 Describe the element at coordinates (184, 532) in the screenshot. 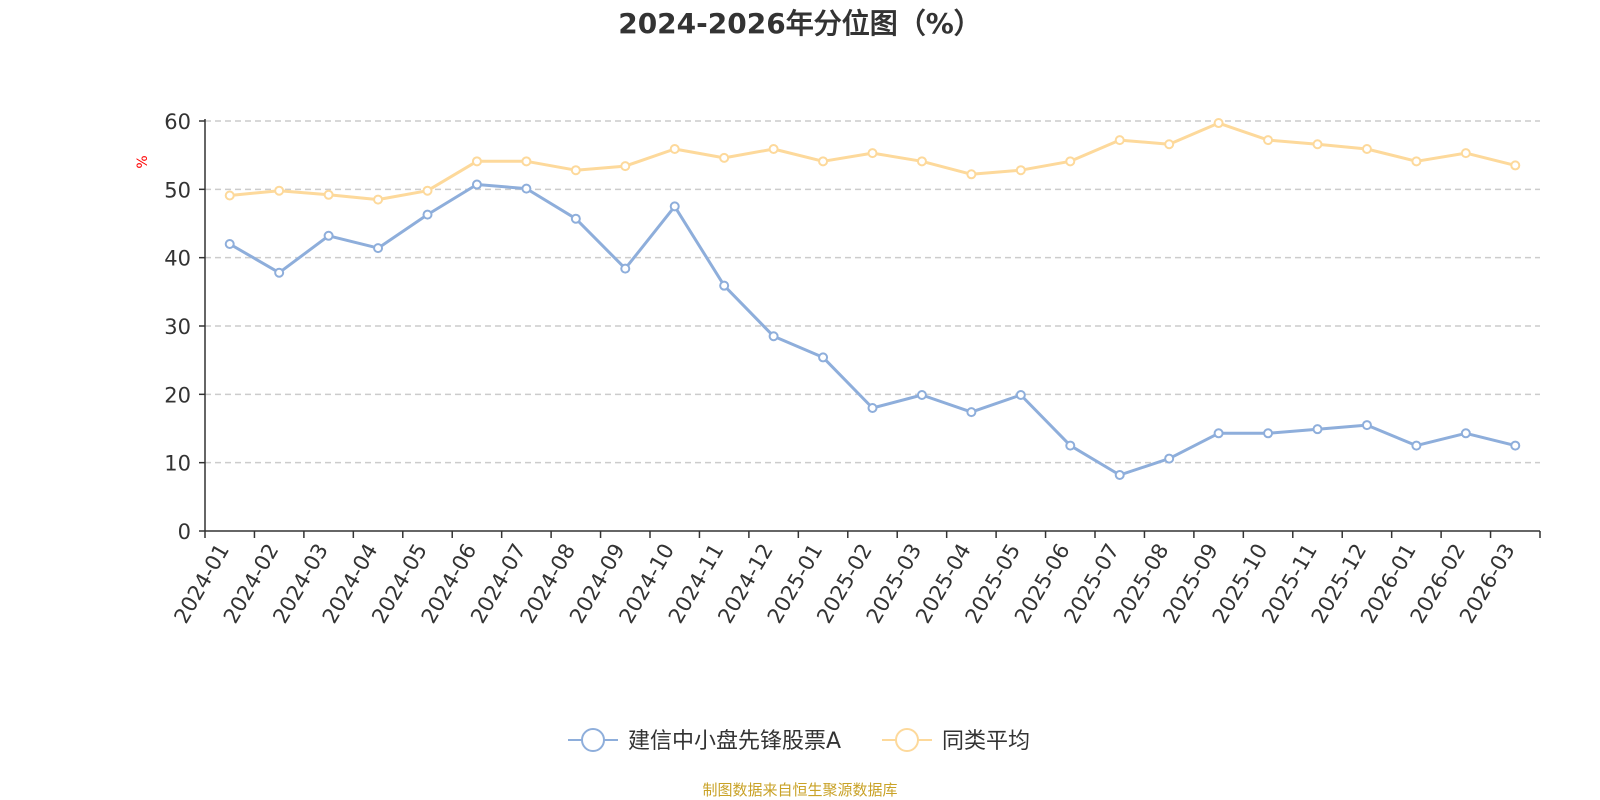

I see `y-tick-label: 0` at that location.